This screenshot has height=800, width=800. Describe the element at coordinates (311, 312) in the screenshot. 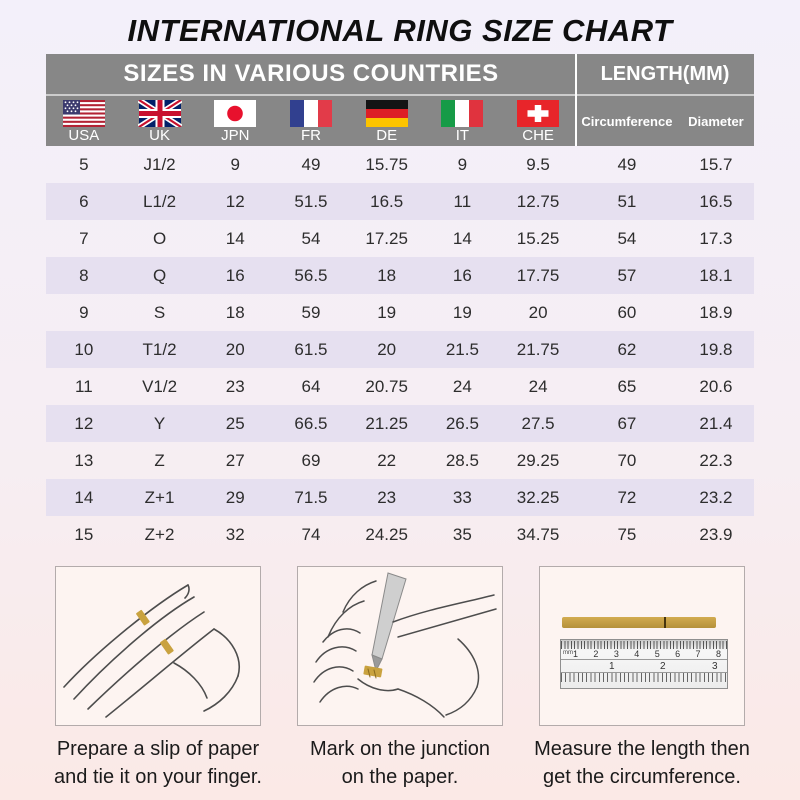

I see `table-cell: 59` at that location.